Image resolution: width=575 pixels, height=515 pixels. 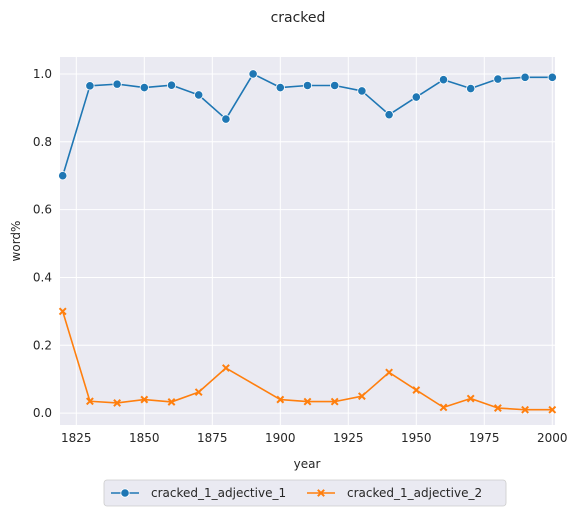 I want to click on x-tick-label: 1825, so click(x=76, y=438).